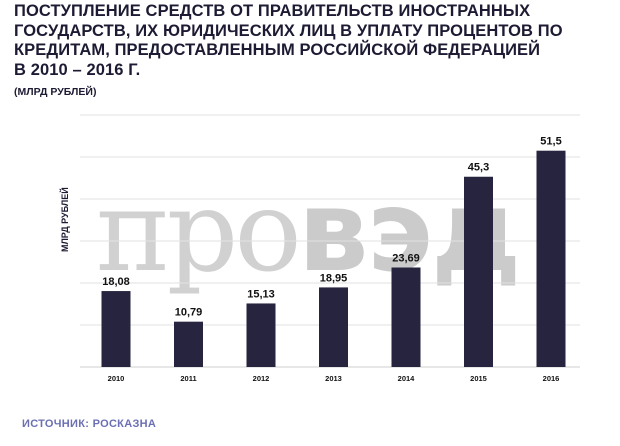  I want to click on x-tick-label-2016: 2016, so click(551, 378).